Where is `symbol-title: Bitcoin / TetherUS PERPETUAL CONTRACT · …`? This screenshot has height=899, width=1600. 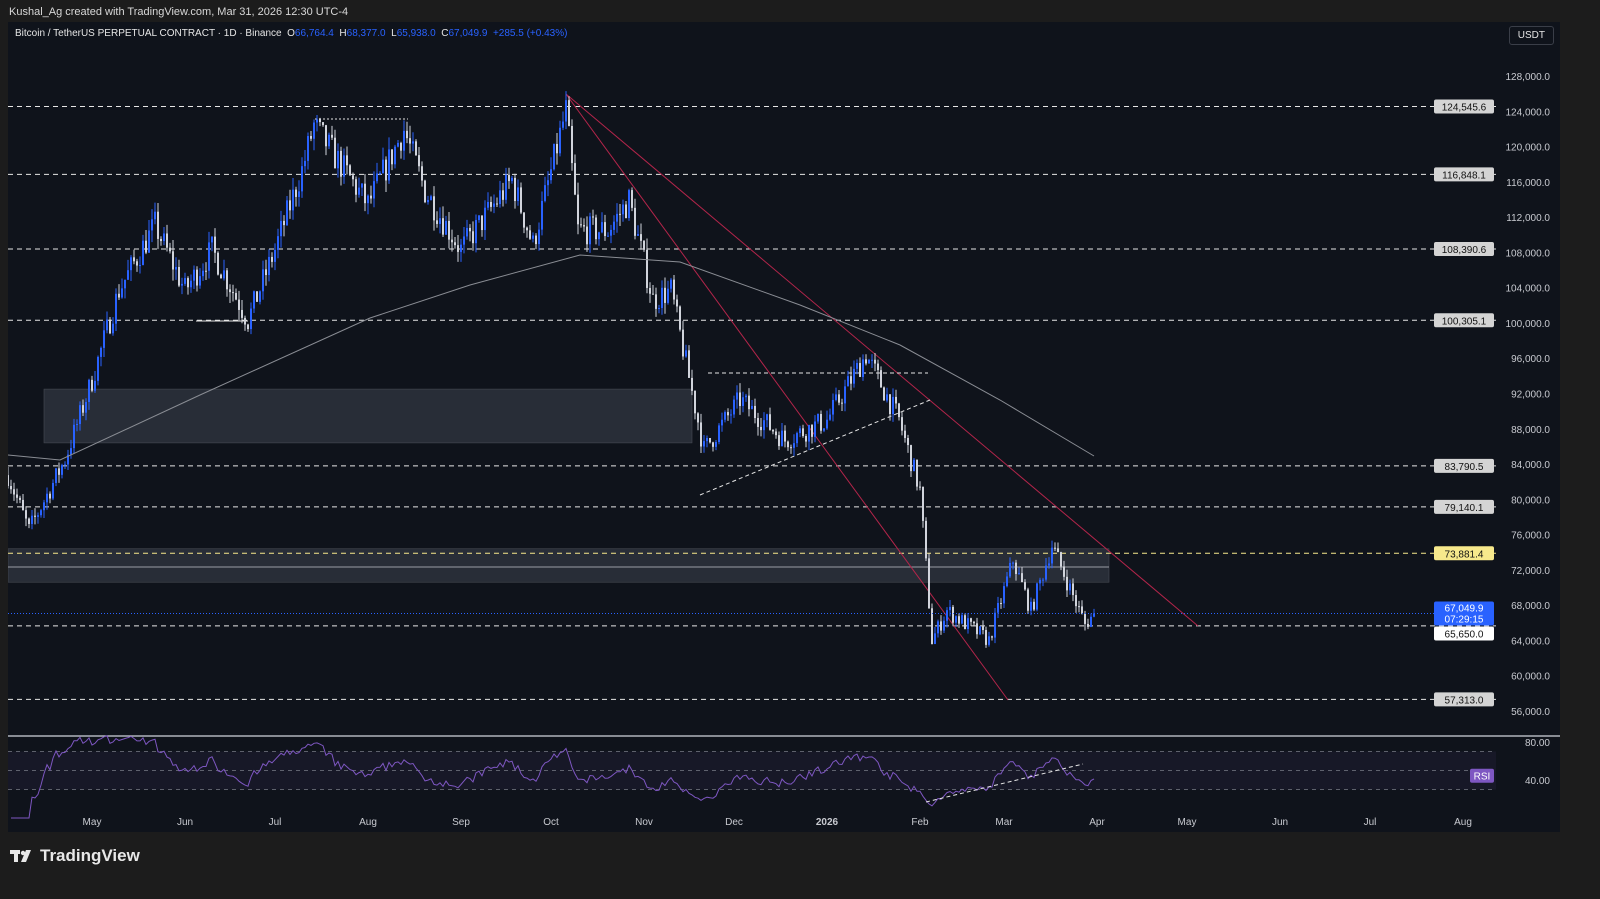
symbol-title: Bitcoin / TetherUS PERPETUAL CONTRACT · … is located at coordinates (148, 33).